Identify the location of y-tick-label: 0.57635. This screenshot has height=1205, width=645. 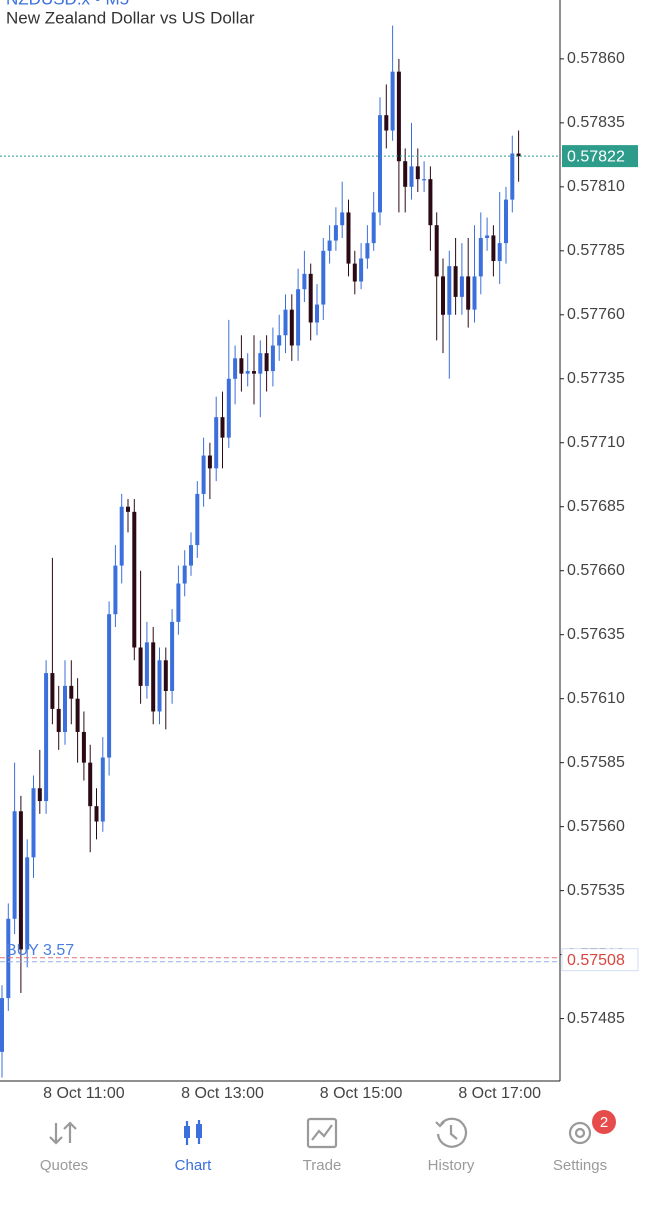
(596, 634).